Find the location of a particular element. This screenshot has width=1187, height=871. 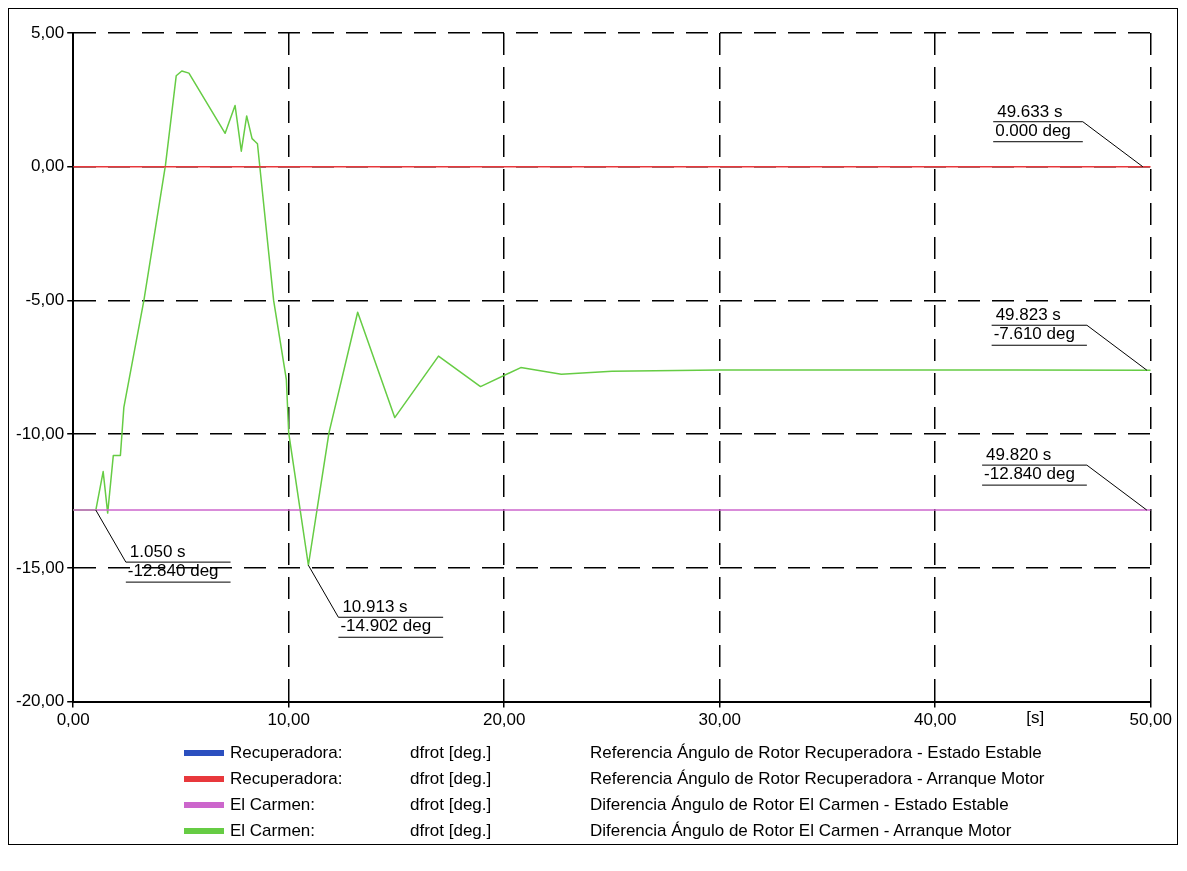

legend-label: Recuperadora: dfrot [deg.] Referencia Ángulo de Rotor Recuperadora - Estado Estable is located at coordinates (636, 753).